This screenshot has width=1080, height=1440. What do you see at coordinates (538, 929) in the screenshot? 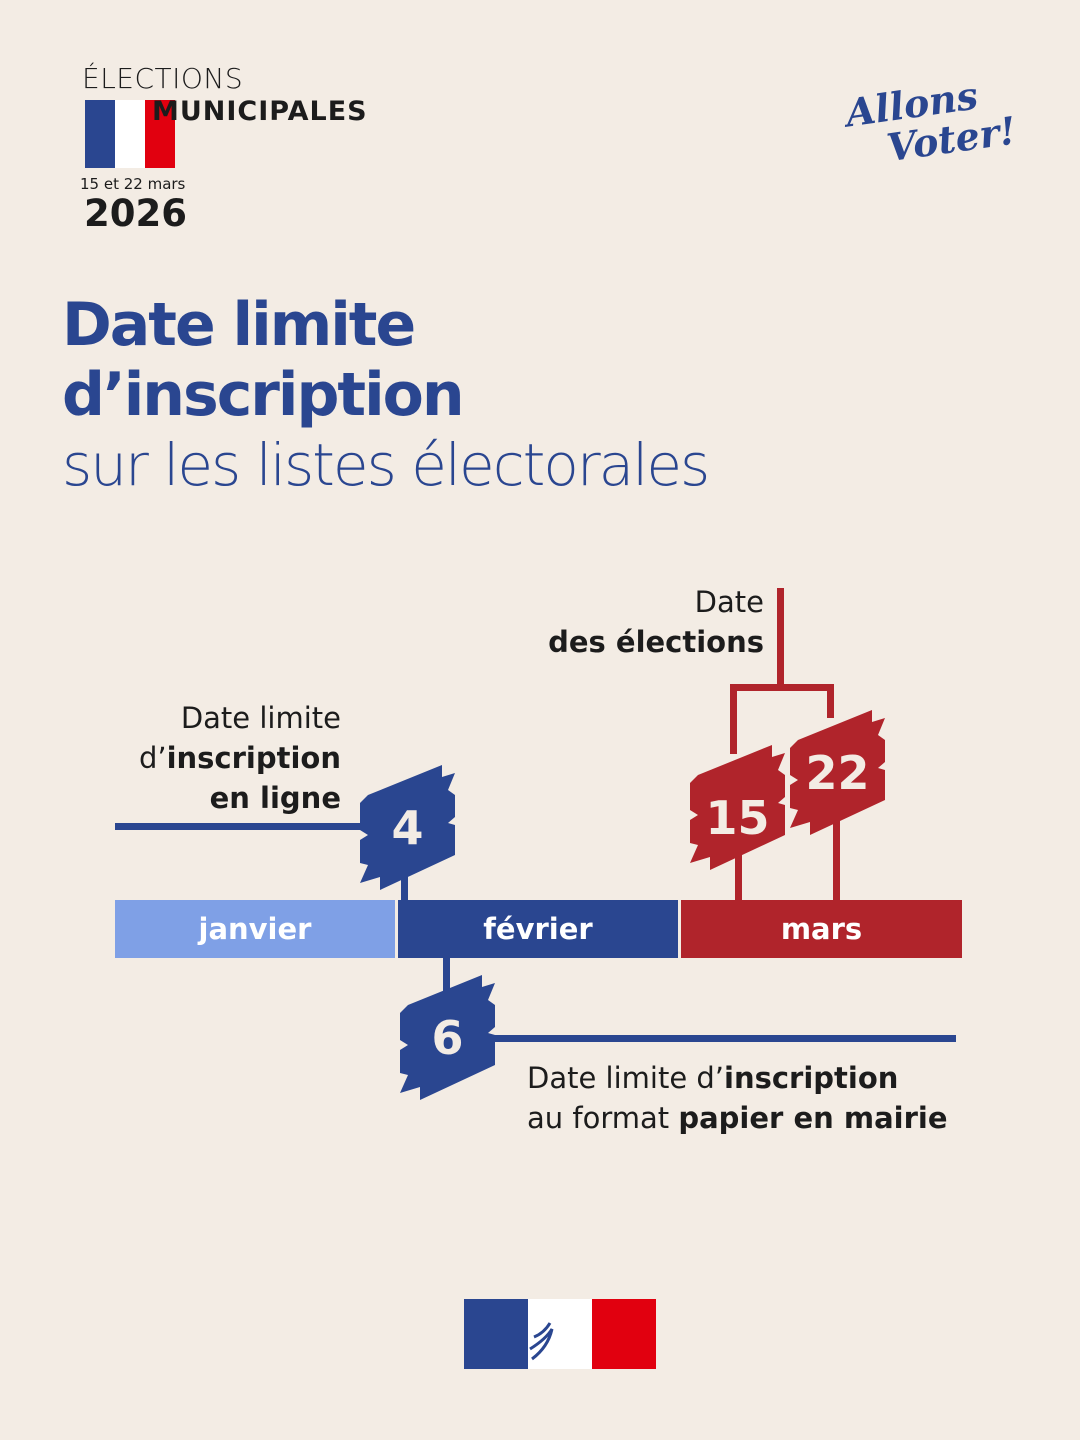
I see `month-fevrier: février` at bounding box center [538, 929].